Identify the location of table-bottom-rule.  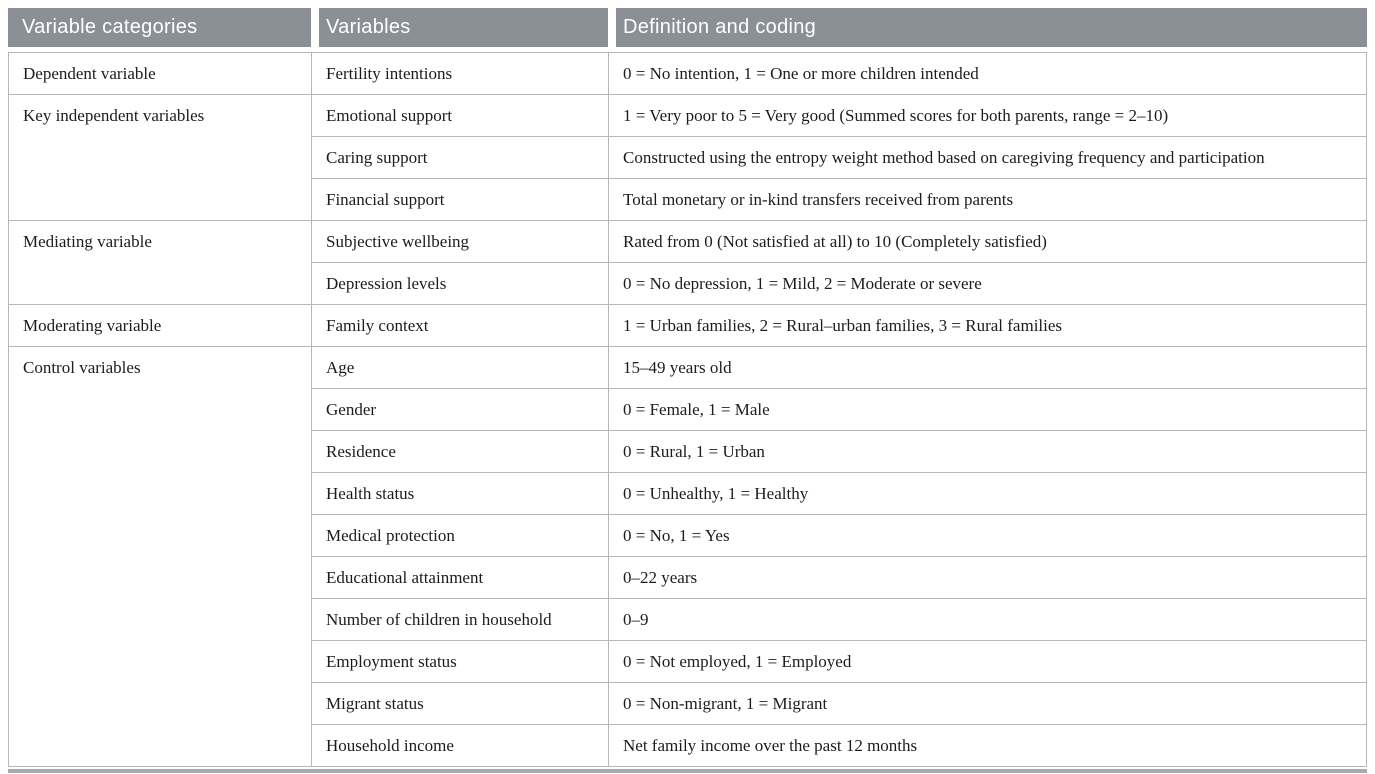
(687, 771).